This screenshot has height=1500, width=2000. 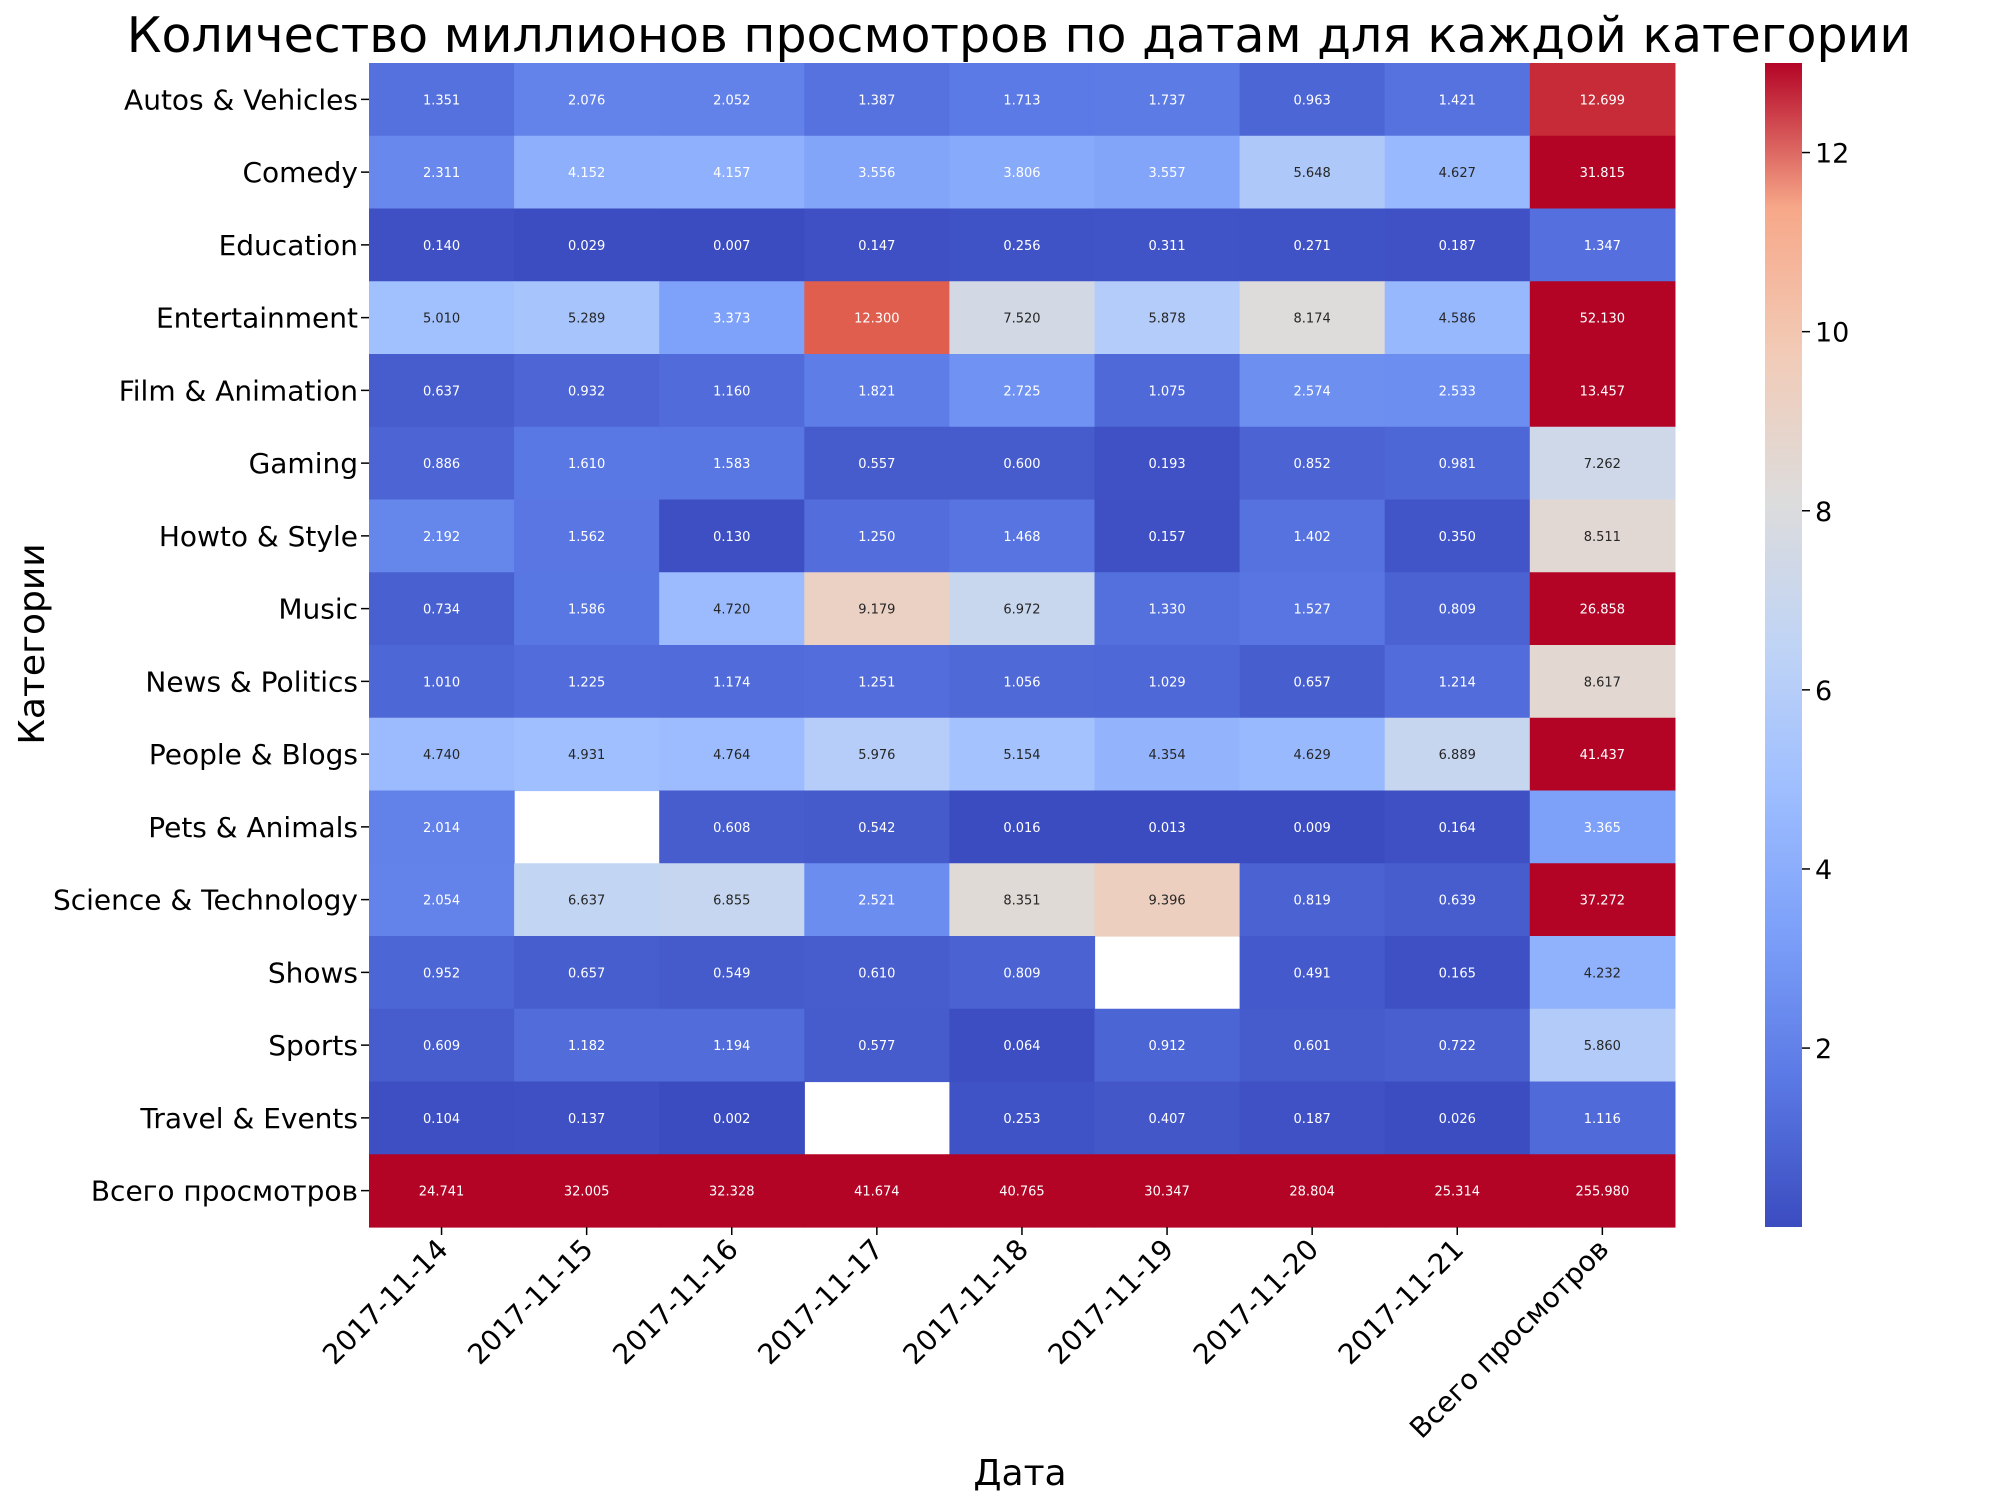 I want to click on y-tick-label: Music, so click(x=318, y=609).